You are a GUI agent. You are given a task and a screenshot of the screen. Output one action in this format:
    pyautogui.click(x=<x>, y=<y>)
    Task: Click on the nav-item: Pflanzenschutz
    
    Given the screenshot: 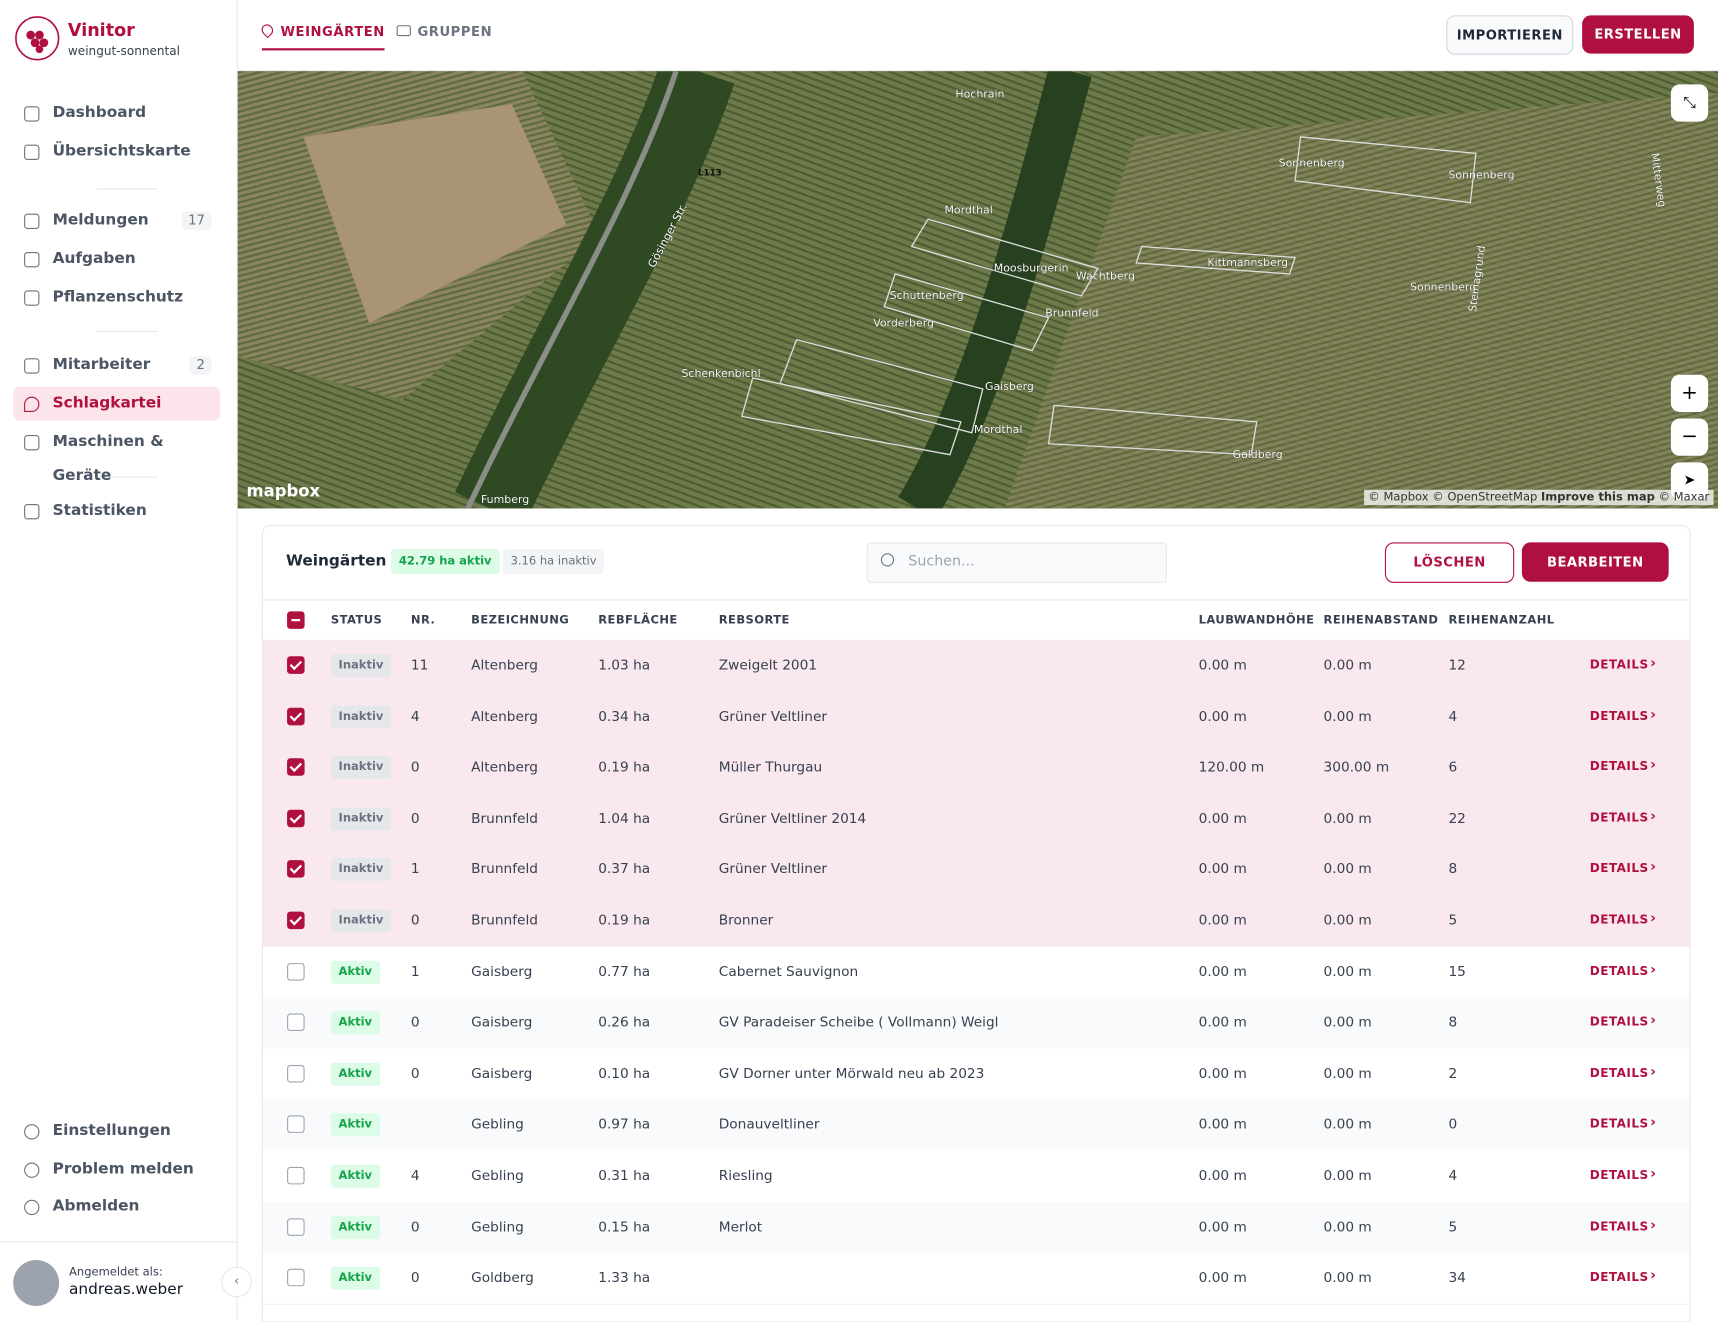 What is the action you would take?
    pyautogui.click(x=116, y=297)
    